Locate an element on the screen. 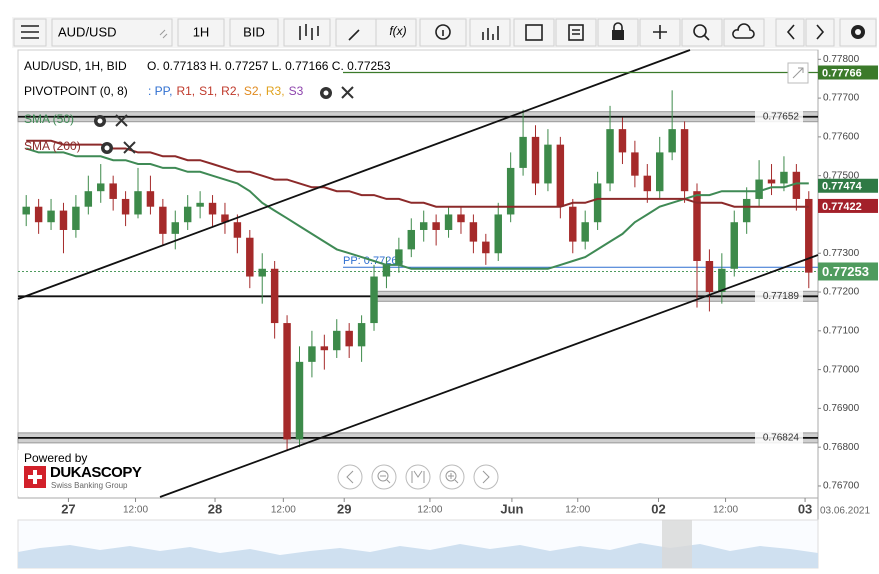 The image size is (879, 574). level-label: 0.77189 is located at coordinates (781, 296).